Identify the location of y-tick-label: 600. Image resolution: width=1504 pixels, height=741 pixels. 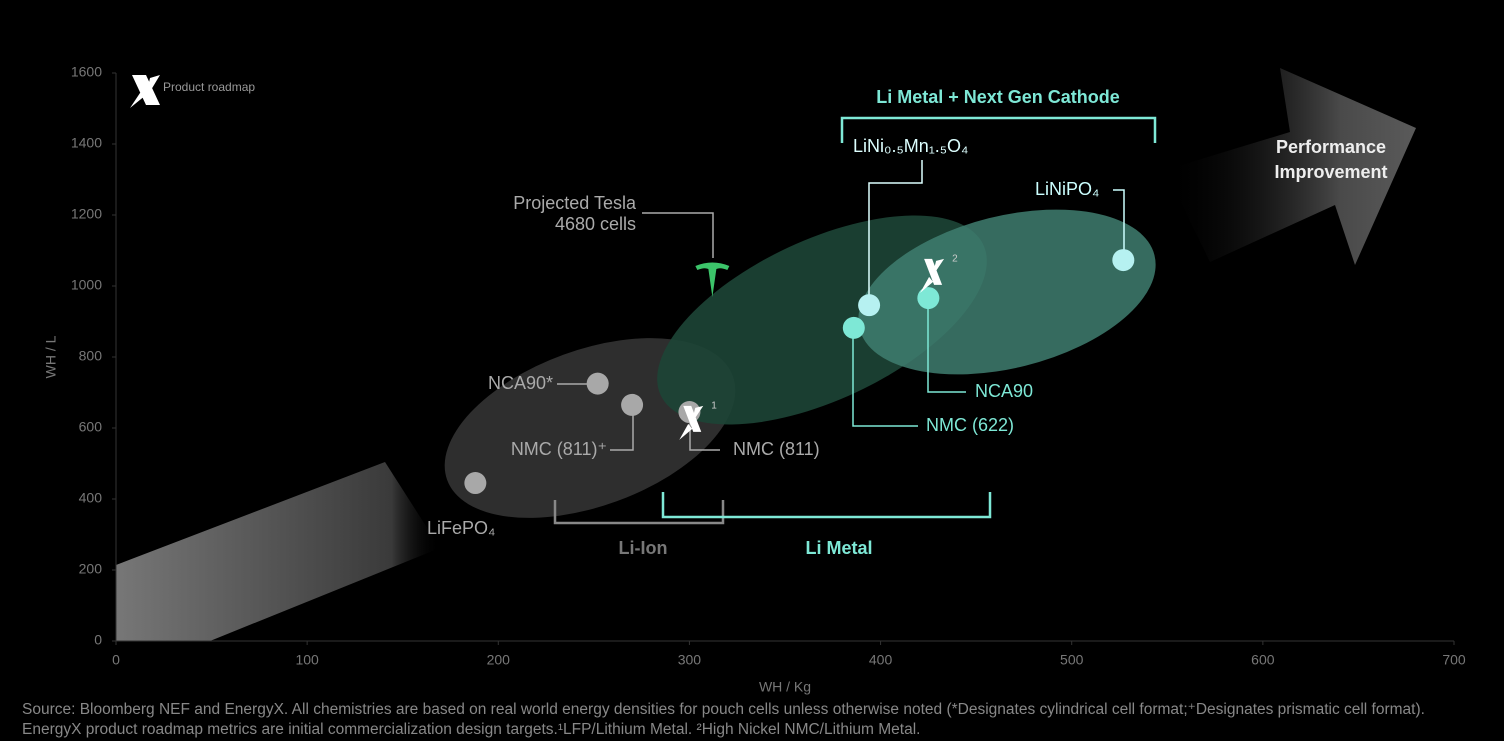
(91, 427).